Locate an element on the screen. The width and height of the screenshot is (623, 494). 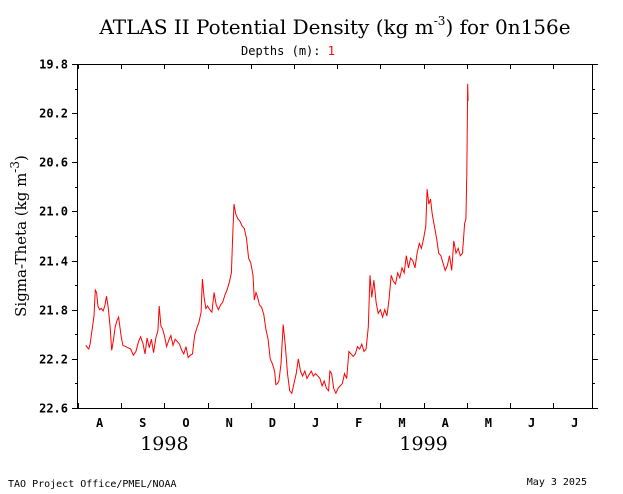
y-tick-label: 20.2 is located at coordinates (53, 114).